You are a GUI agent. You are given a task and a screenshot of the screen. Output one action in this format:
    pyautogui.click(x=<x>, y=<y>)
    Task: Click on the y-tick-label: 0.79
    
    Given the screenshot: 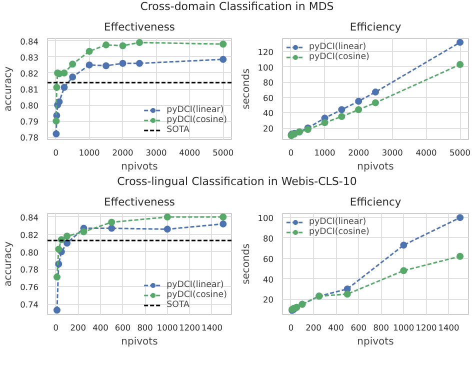 What is the action you would take?
    pyautogui.click(x=29, y=121)
    